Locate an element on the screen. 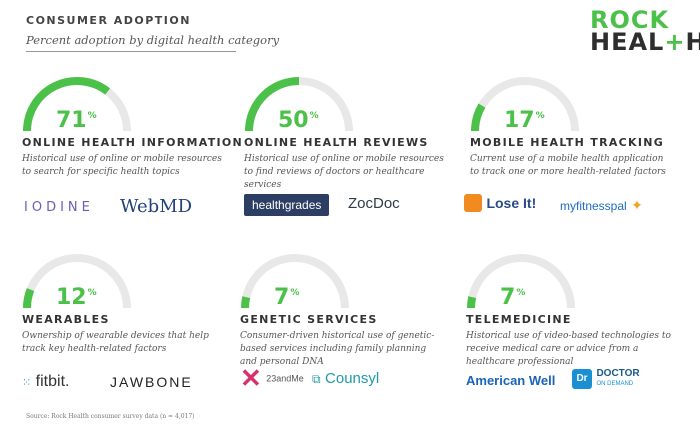 This screenshot has width=700, height=429. header-rule is located at coordinates (131, 51).